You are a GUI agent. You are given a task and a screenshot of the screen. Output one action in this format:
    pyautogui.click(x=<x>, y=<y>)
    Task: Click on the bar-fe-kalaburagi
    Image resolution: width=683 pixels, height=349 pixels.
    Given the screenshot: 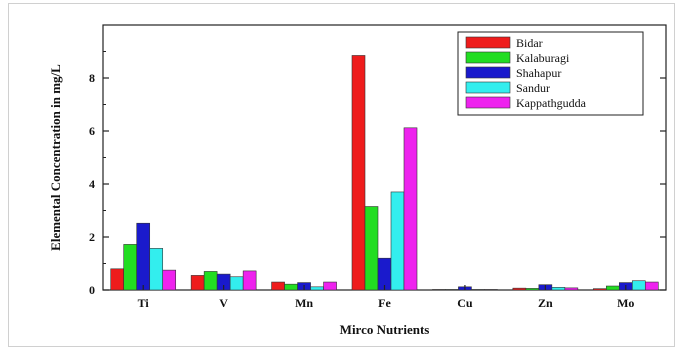 What is the action you would take?
    pyautogui.click(x=371, y=248)
    